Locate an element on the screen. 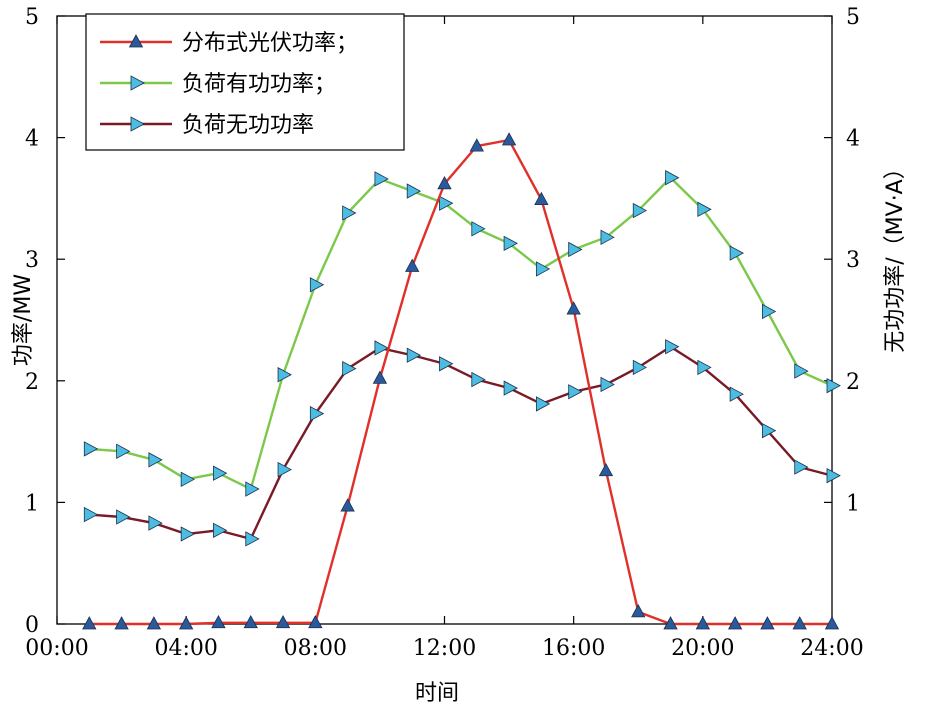 The image size is (933, 707). legend-label: 负荷无功功率 is located at coordinates (248, 125).